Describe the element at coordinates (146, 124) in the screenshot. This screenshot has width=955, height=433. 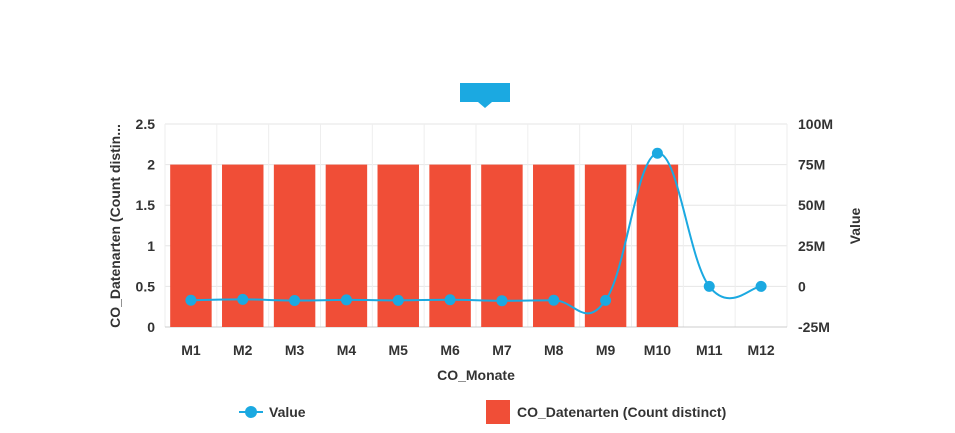
I see `left-tick-label: 2.5` at that location.